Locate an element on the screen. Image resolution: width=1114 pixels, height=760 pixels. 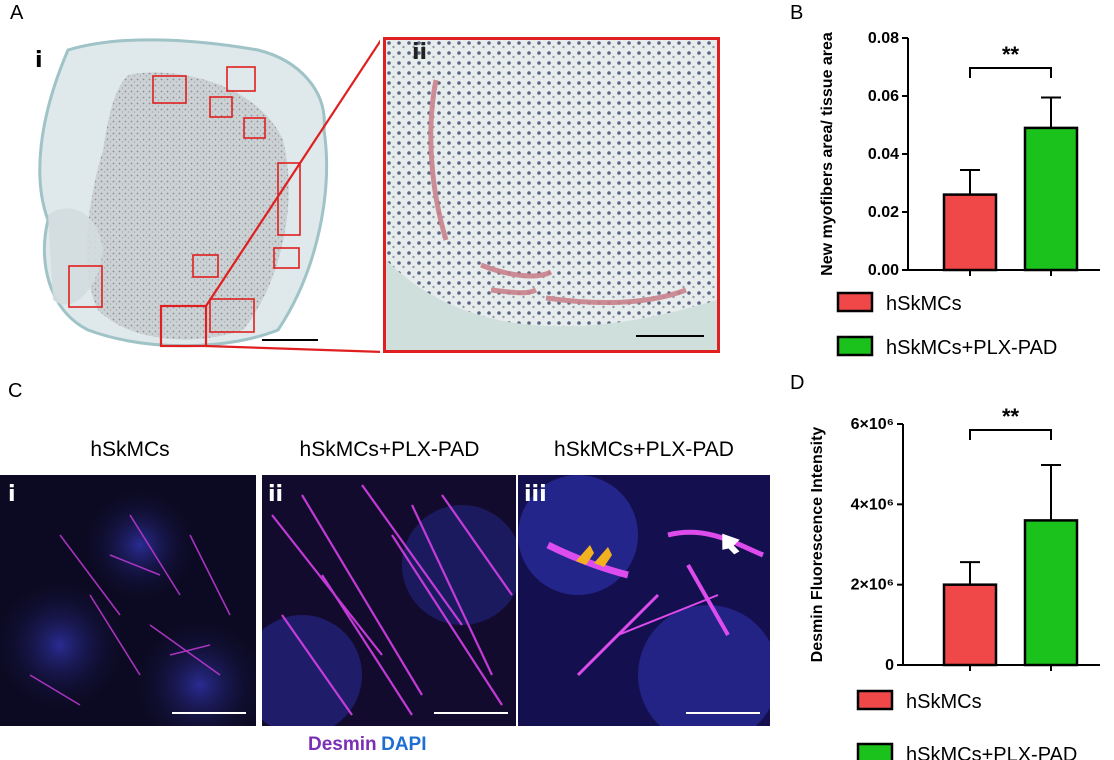
y-tick-label: 6×10⁶ is located at coordinates (872, 424).